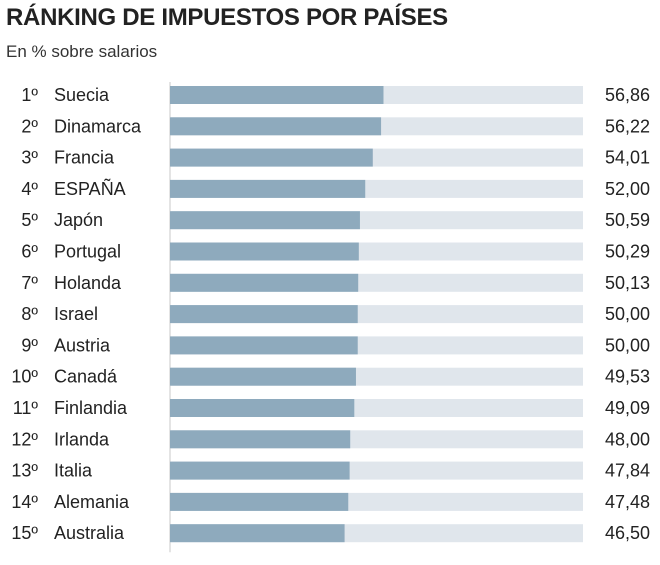  I want to click on country-label: Canadá, so click(86, 377).